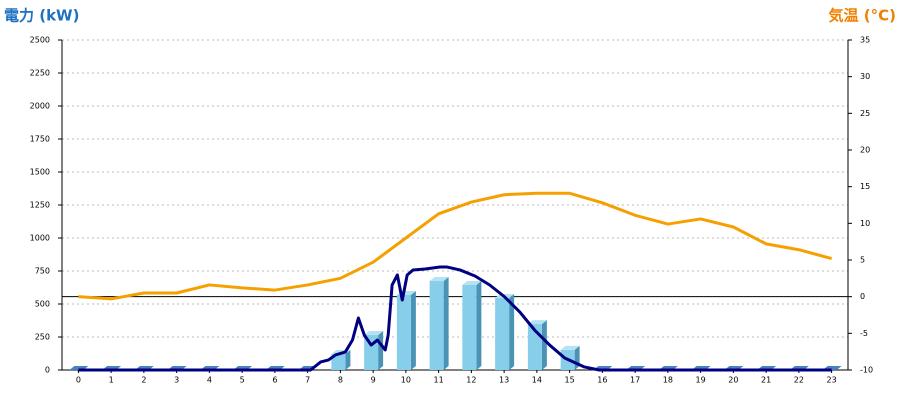 Image resolution: width=900 pixels, height=404 pixels. What do you see at coordinates (340, 380) in the screenshot?
I see `x-tick-label: 8` at bounding box center [340, 380].